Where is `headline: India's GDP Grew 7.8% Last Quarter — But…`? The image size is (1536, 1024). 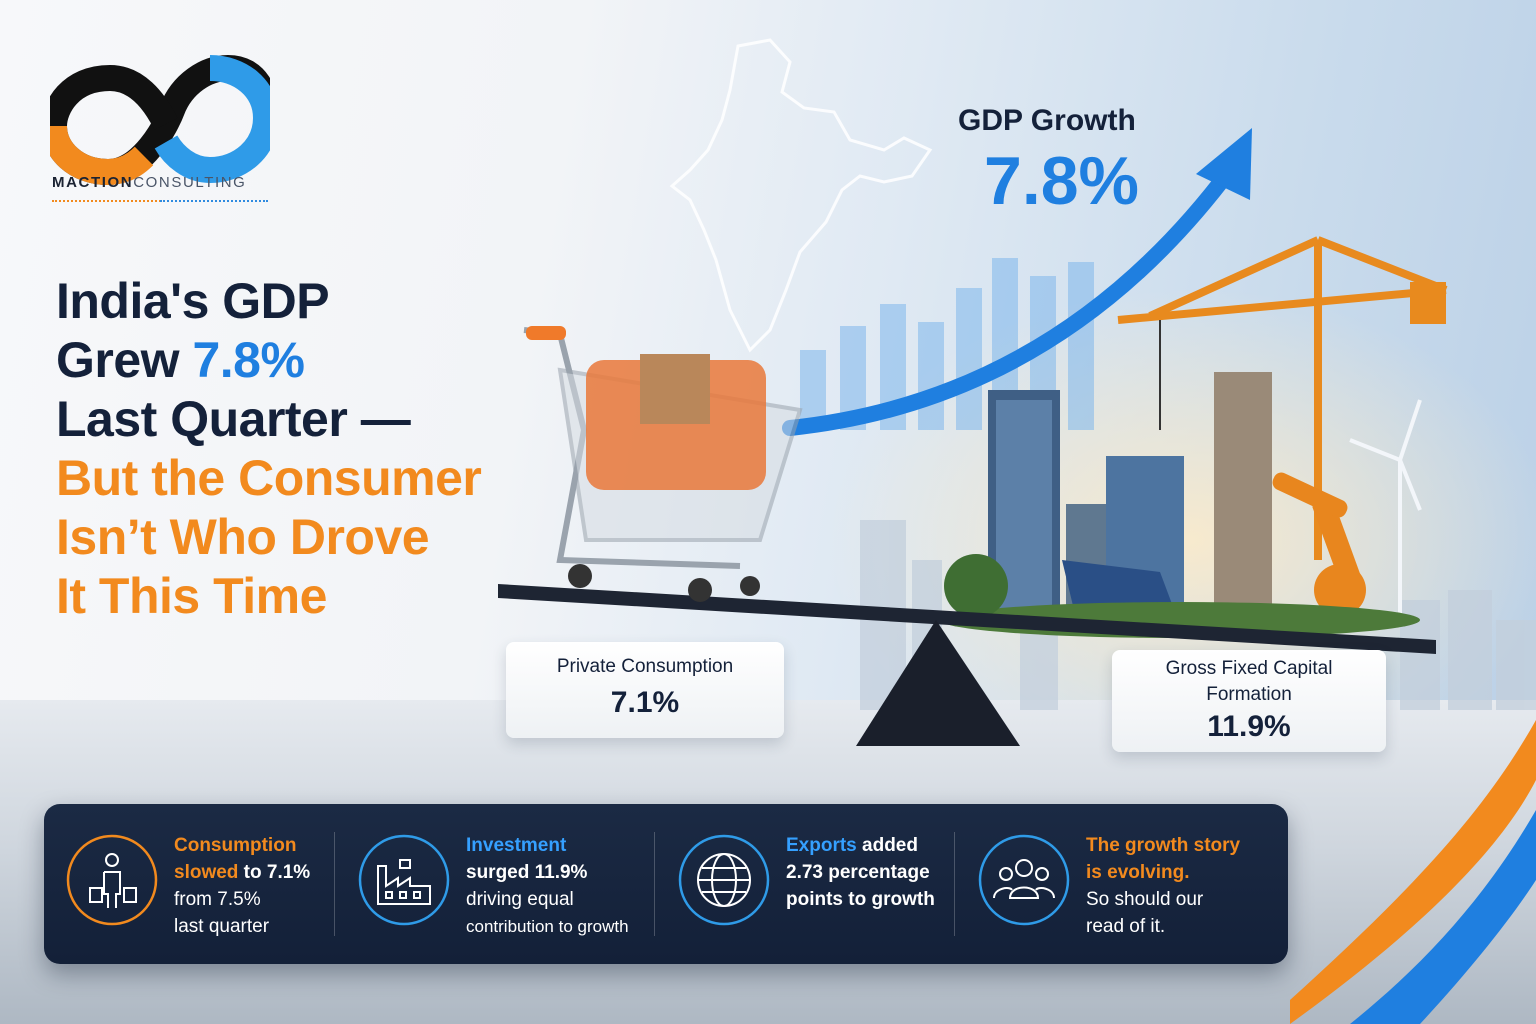
headline: India's GDP Grew 7.8% Last Quarter — But… is located at coordinates (306, 449).